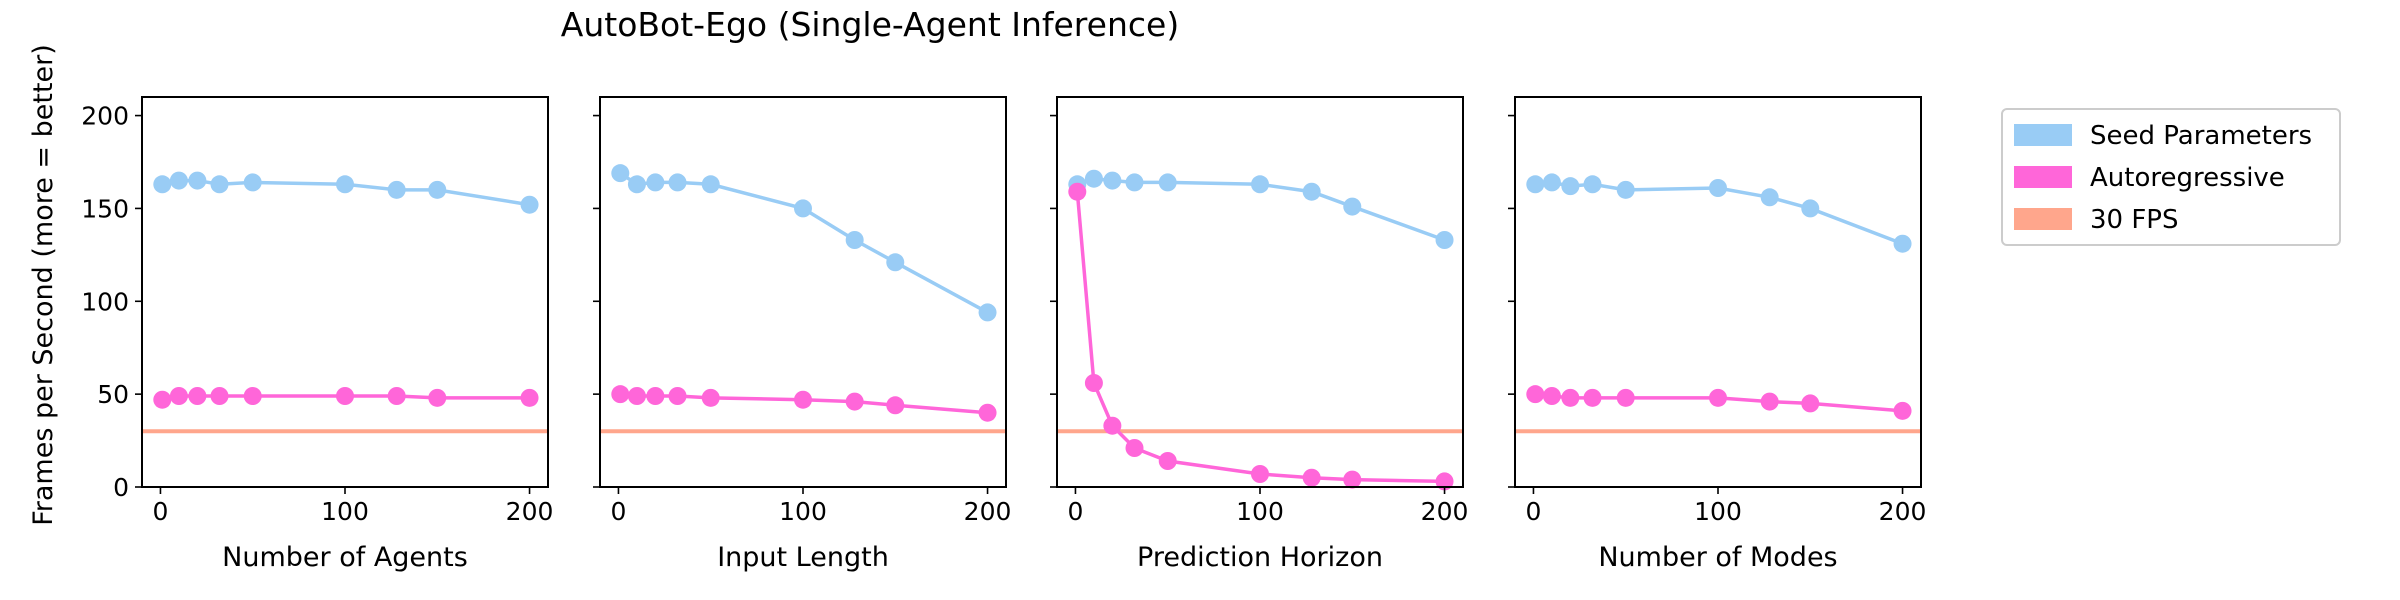  What do you see at coordinates (2187, 178) in the screenshot?
I see `legend-label: Autoregressive` at bounding box center [2187, 178].